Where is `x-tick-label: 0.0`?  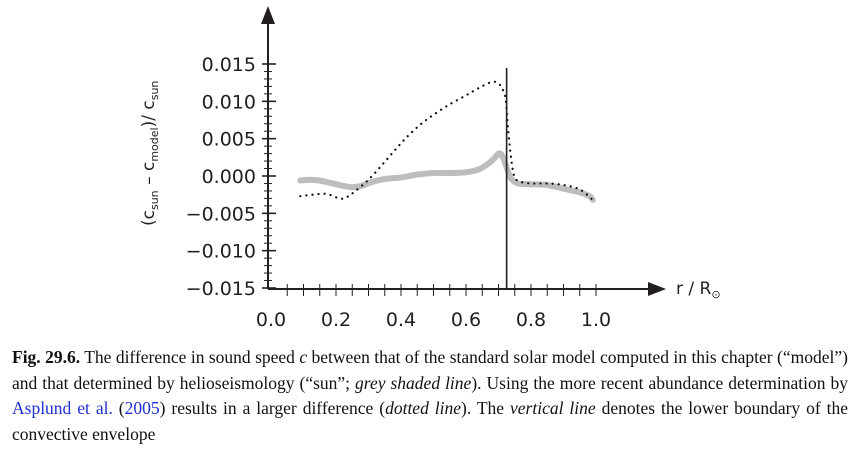 x-tick-label: 0.0 is located at coordinates (271, 320).